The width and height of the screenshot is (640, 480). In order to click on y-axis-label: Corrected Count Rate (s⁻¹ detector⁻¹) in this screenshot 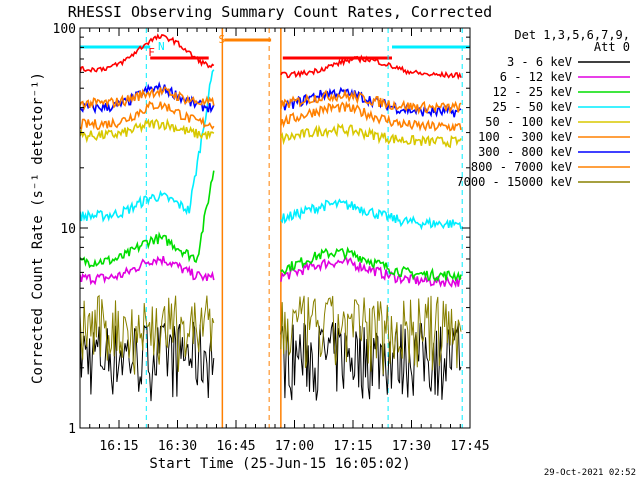, I will do `click(38, 228)`.